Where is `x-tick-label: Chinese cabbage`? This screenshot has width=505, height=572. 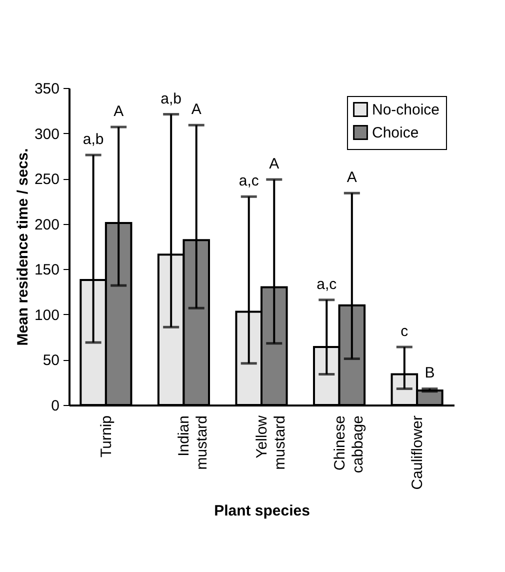 x-tick-label: Chinese cabbage is located at coordinates (348, 445).